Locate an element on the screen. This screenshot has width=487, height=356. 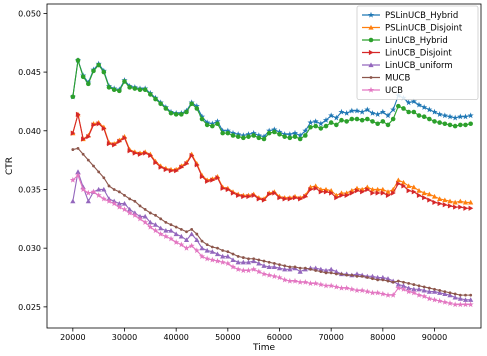
x-axis: 20000 30000 40000 50000 60000 70000 80000 90000 is located at coordinates (253, 335).